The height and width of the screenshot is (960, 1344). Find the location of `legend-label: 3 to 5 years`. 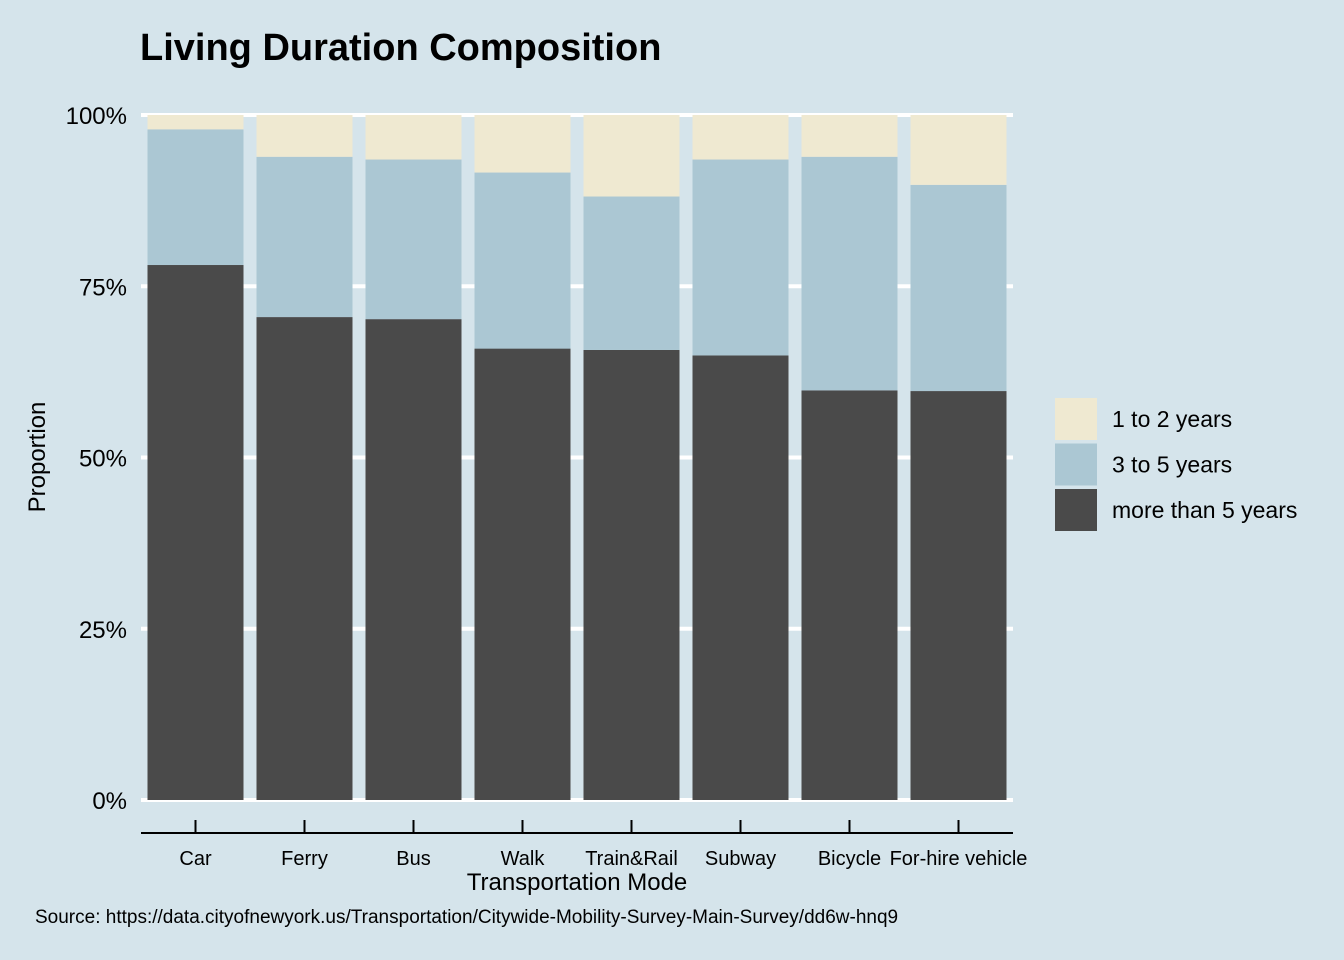

legend-label: 3 to 5 years is located at coordinates (1172, 465).